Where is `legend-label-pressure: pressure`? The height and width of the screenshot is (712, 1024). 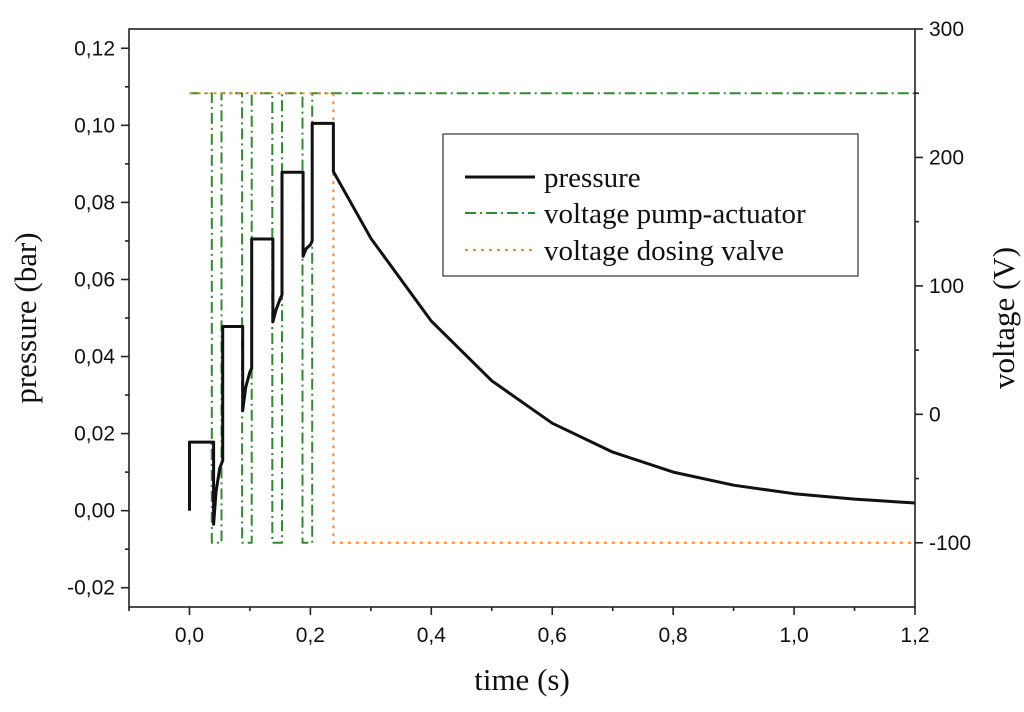
legend-label-pressure: pressure is located at coordinates (592, 178).